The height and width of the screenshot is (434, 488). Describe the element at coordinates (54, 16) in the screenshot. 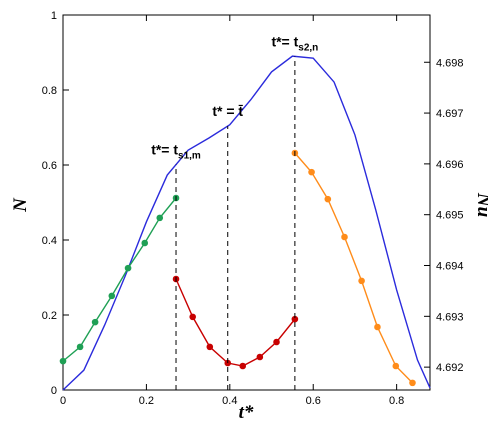

I see `y-tick-label: 1` at that location.